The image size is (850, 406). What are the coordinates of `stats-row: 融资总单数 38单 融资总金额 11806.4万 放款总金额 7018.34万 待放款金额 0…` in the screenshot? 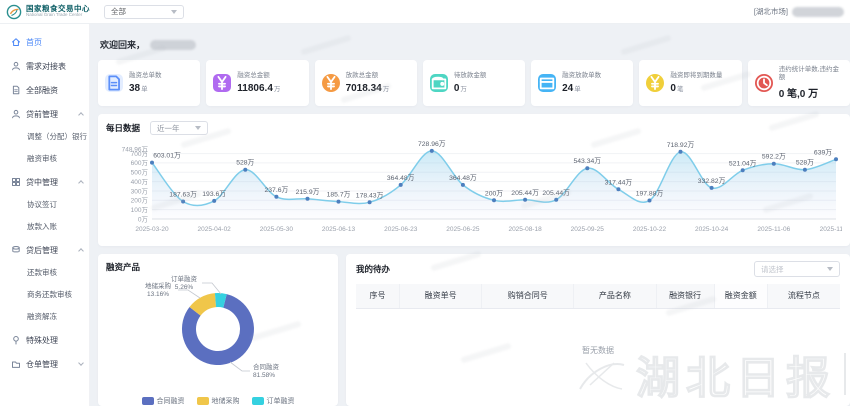 It's located at (474, 83).